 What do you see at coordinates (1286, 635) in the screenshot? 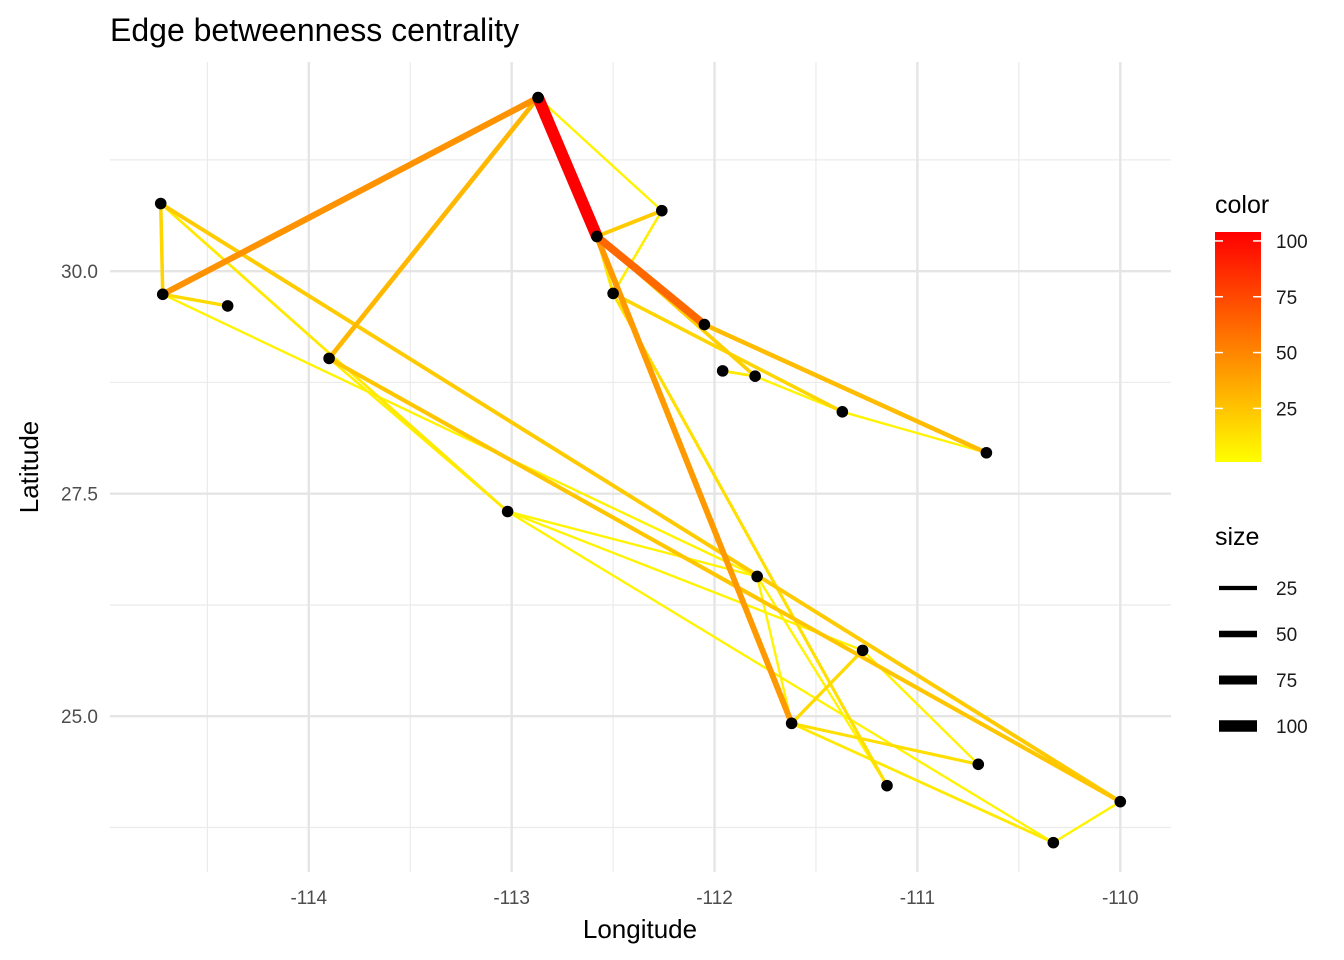
I see `size-legend-label: 50` at bounding box center [1286, 635].